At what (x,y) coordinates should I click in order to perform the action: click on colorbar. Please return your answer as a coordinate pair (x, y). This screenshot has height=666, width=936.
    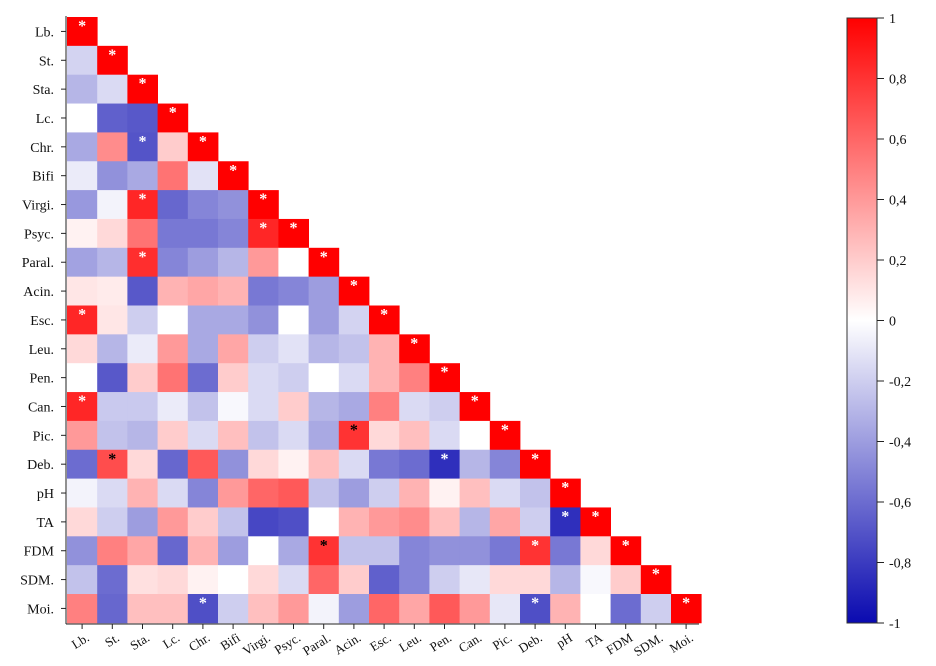
    Looking at the image, I should click on (862, 320).